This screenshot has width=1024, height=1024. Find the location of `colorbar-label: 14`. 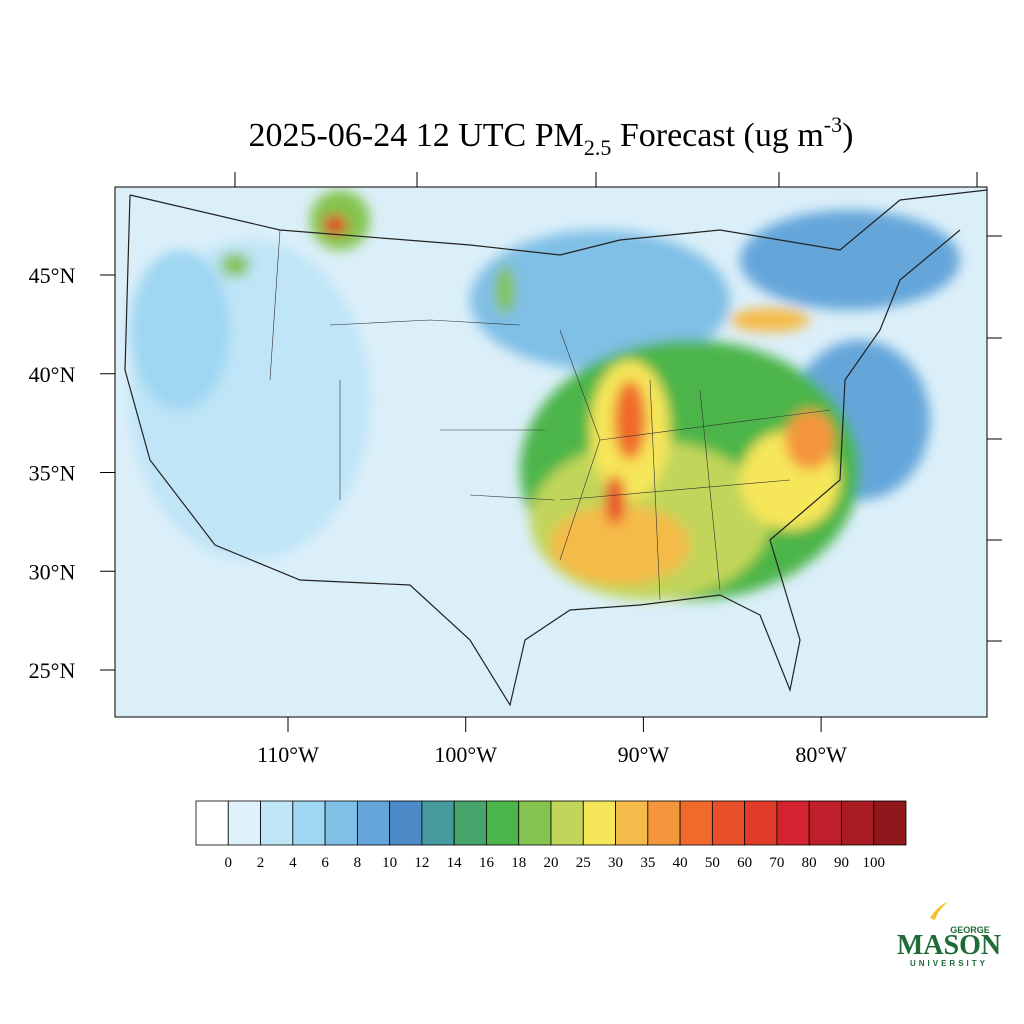

colorbar-label: 14 is located at coordinates (455, 863).